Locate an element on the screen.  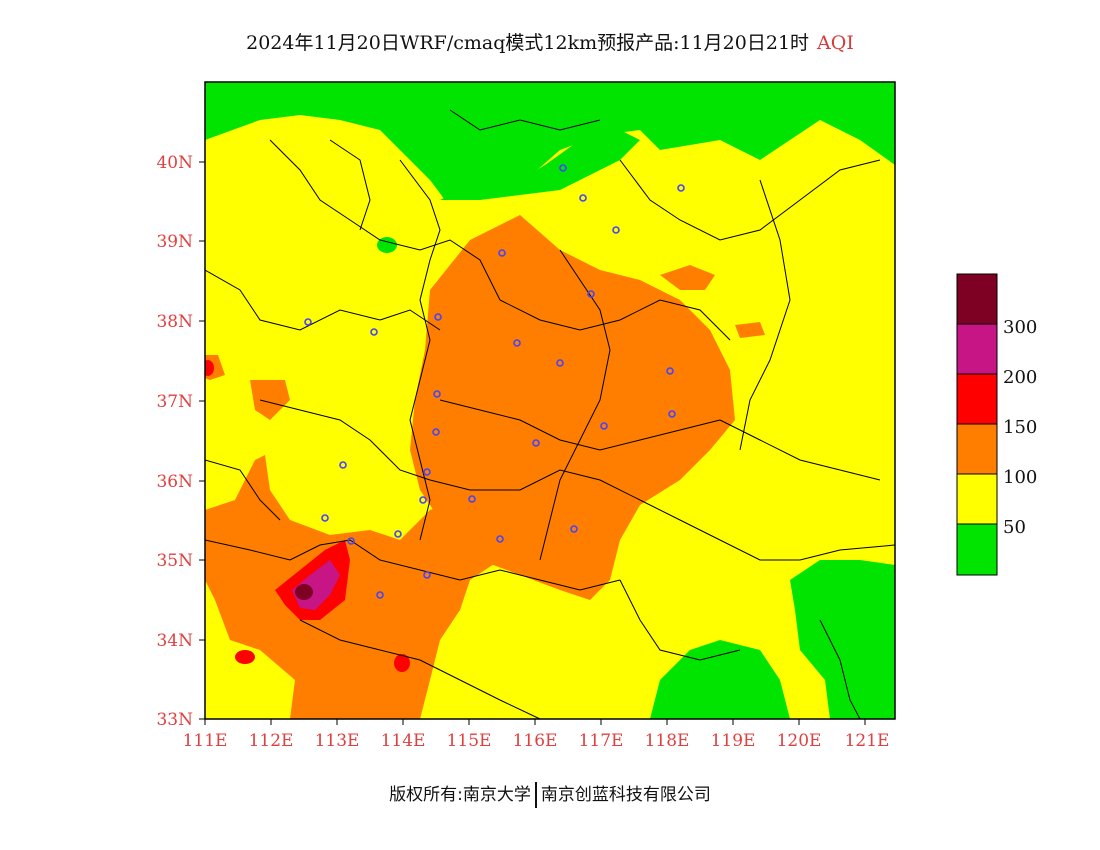
copyright-footer: 版权所有:南京大学 南京创蓝科技有限公司 is located at coordinates (550, 794).